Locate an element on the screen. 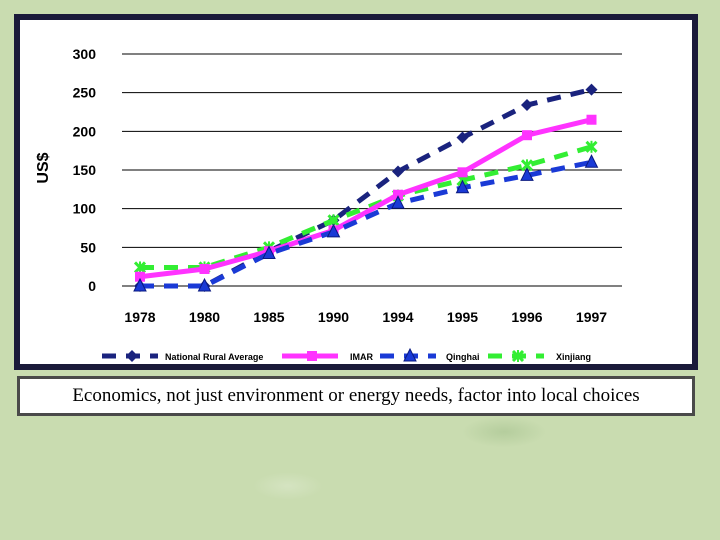 The width and height of the screenshot is (720, 540). y-tick-label: 50 is located at coordinates (88, 247).